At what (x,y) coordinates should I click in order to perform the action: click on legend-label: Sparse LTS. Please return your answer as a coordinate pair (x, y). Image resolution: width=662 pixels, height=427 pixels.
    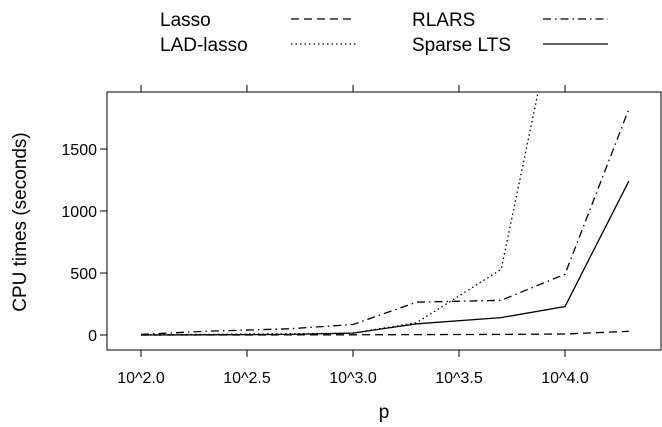
    Looking at the image, I should click on (461, 45).